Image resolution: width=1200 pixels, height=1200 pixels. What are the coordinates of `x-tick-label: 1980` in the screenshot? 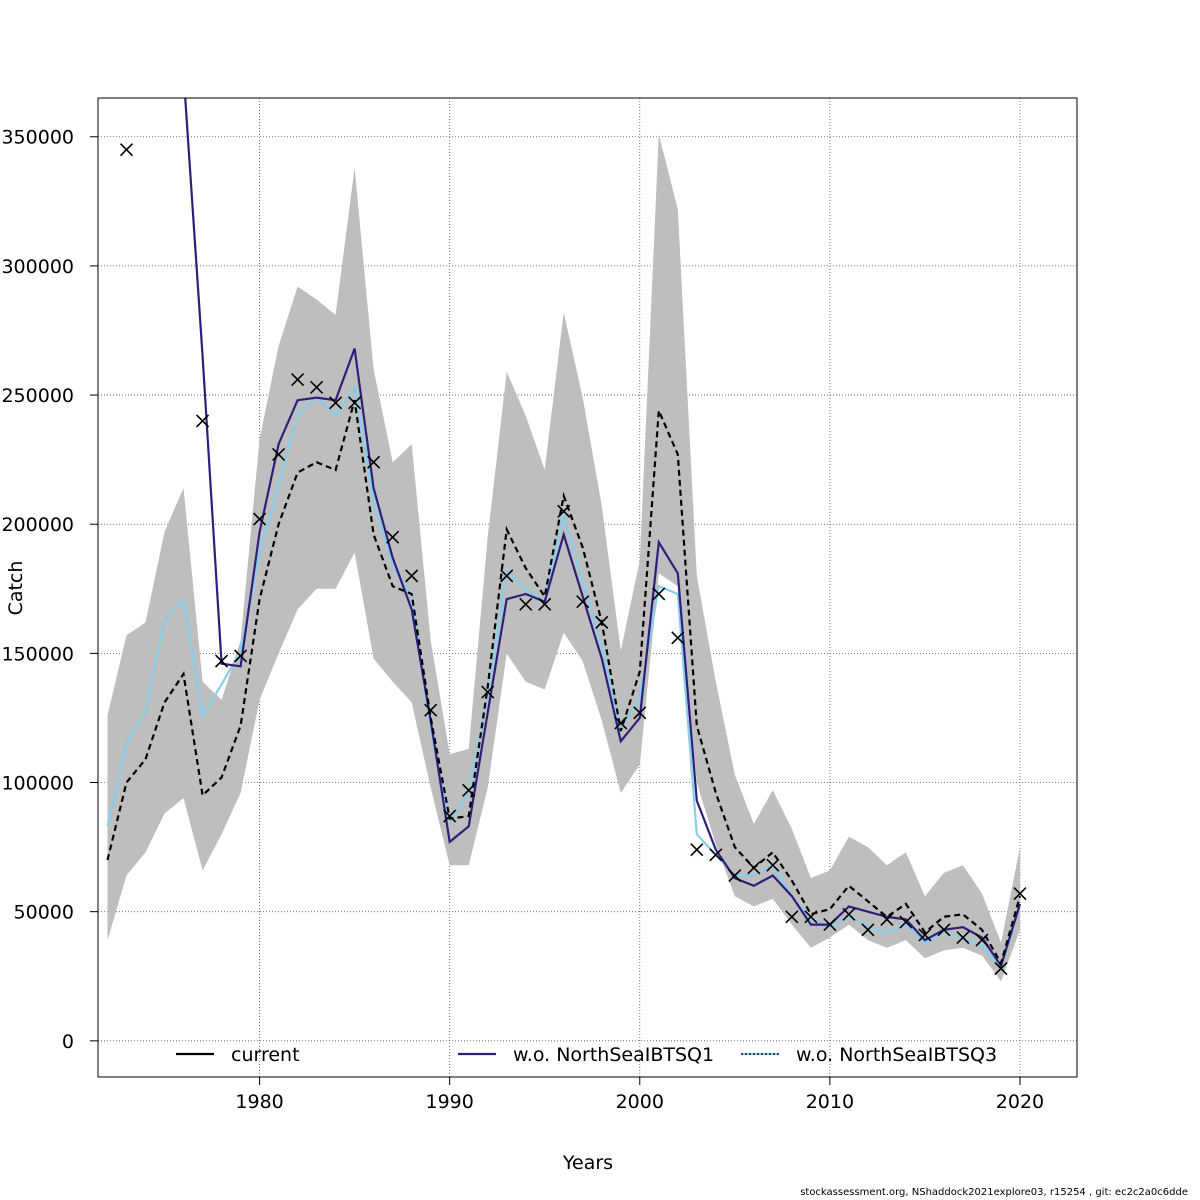 It's located at (259, 1102).